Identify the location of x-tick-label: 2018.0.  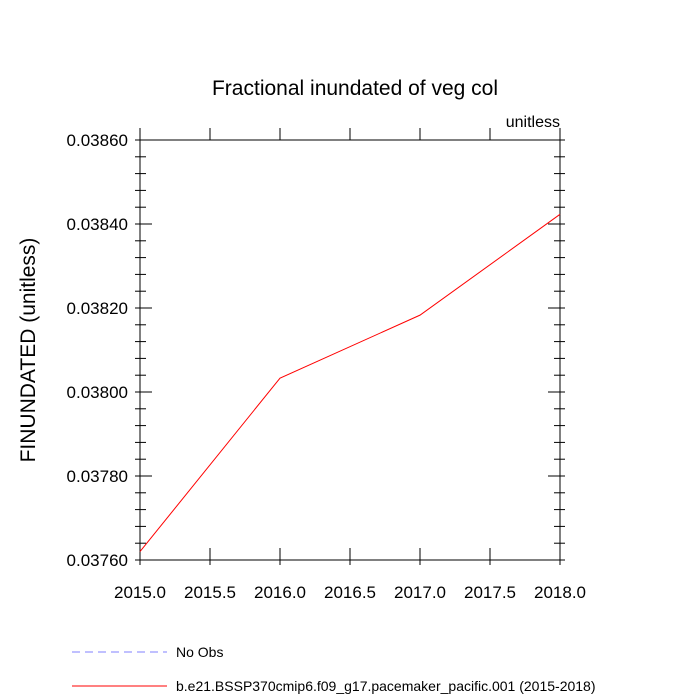
(560, 592).